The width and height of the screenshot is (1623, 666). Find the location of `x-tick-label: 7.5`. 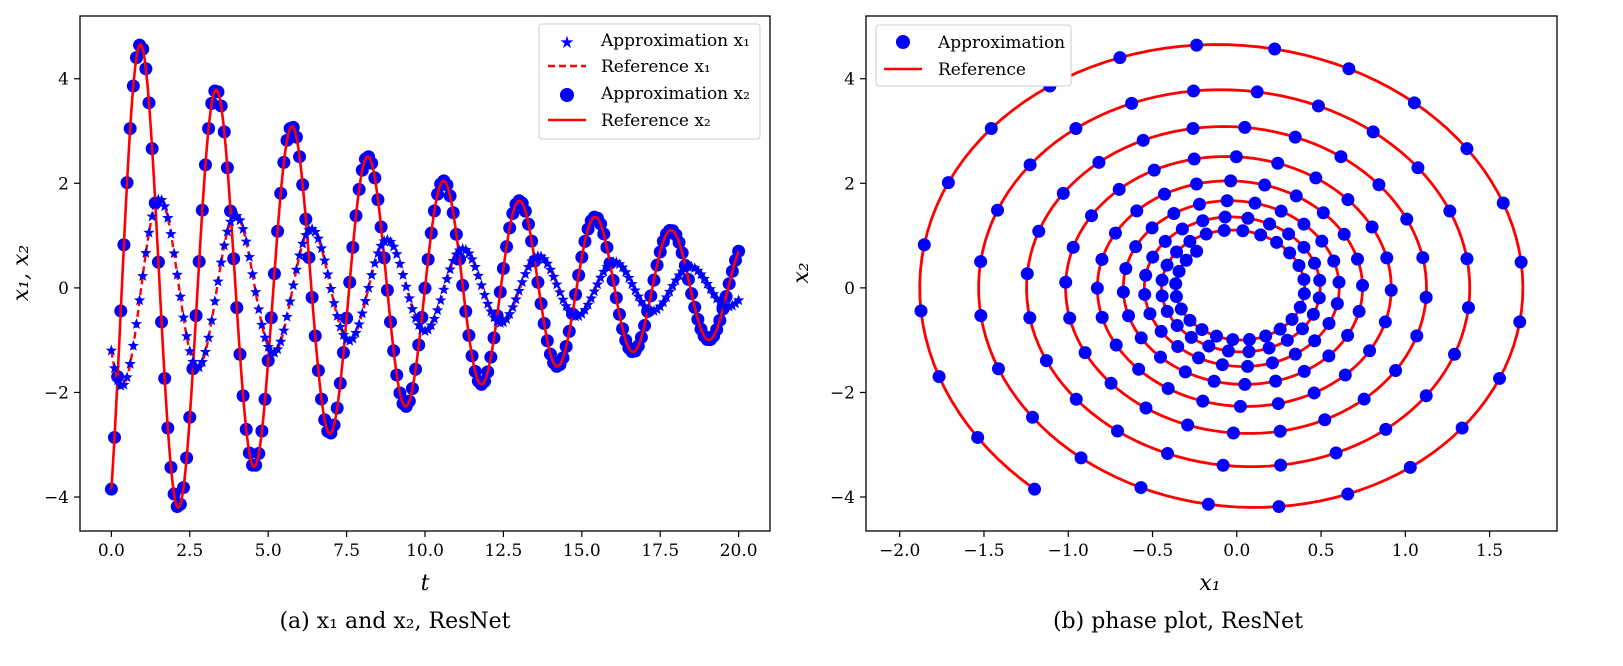

x-tick-label: 7.5 is located at coordinates (346, 551).